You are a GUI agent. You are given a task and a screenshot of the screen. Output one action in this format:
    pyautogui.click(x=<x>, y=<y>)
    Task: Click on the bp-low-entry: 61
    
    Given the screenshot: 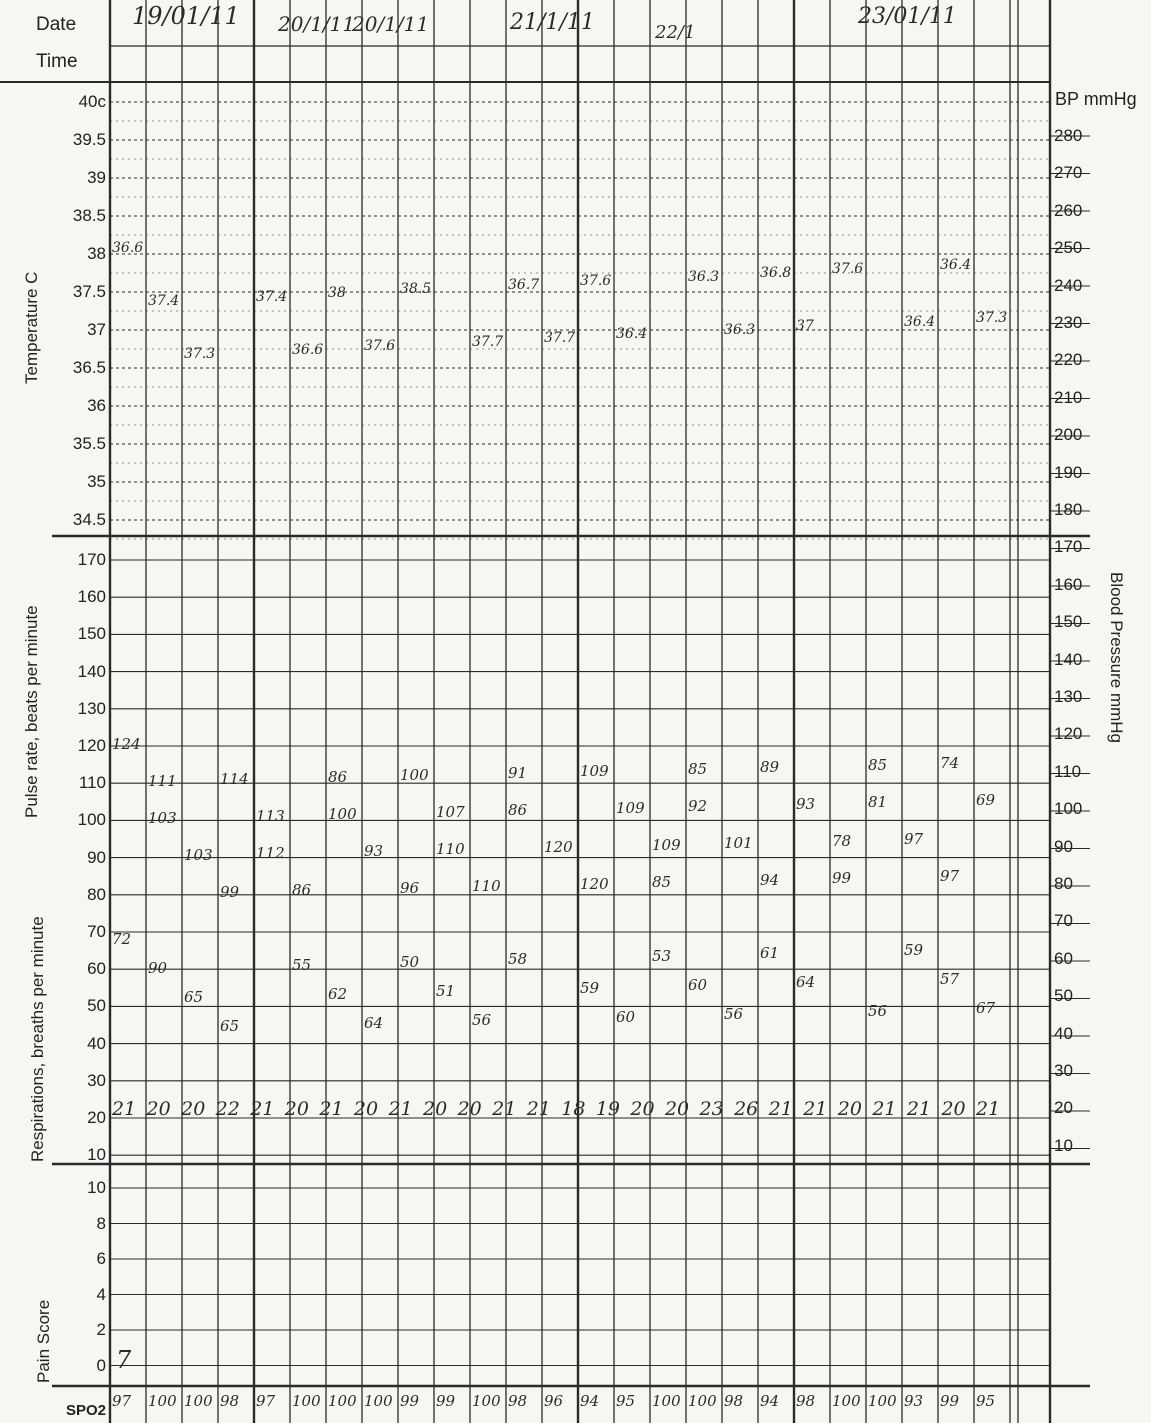 What is the action you would take?
    pyautogui.click(x=770, y=953)
    